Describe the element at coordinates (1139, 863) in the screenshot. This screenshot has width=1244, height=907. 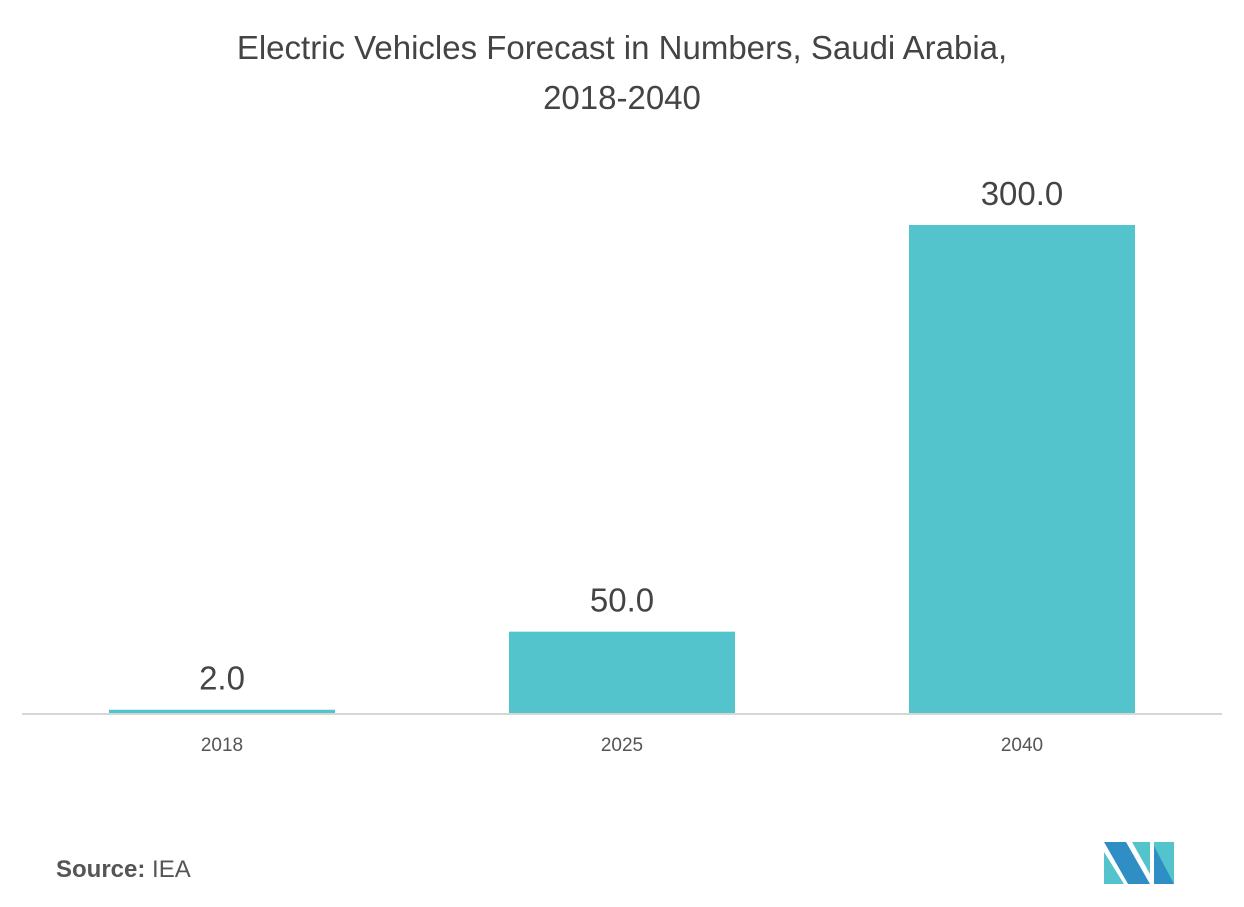
I see `logo` at that location.